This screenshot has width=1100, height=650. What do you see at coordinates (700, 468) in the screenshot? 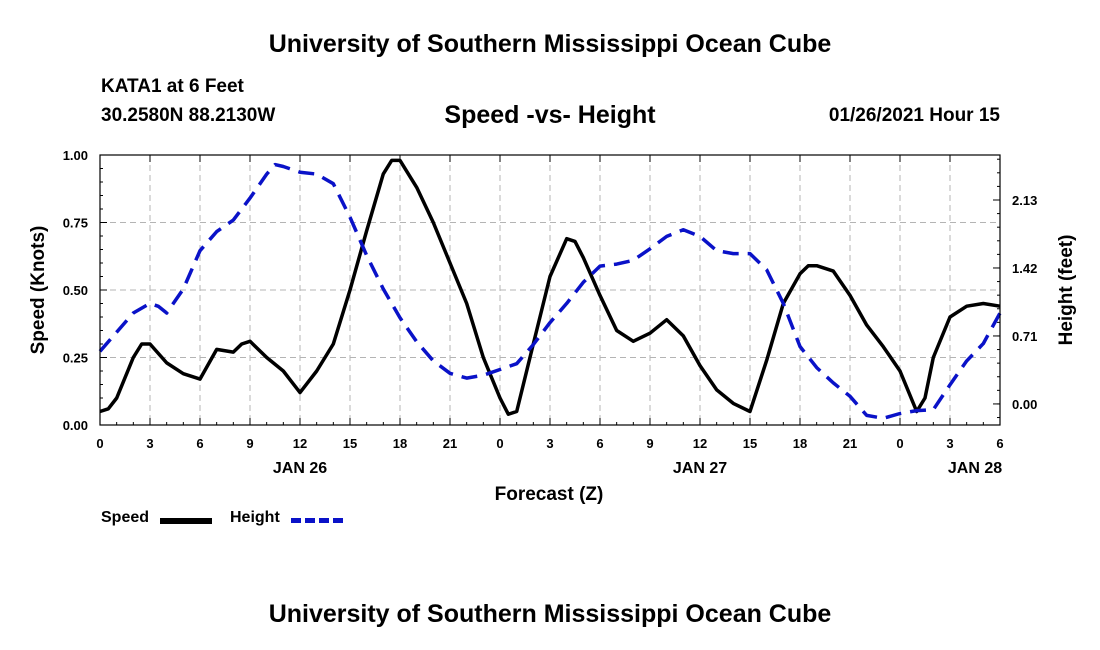
I see `date-label: JAN 27` at bounding box center [700, 468].